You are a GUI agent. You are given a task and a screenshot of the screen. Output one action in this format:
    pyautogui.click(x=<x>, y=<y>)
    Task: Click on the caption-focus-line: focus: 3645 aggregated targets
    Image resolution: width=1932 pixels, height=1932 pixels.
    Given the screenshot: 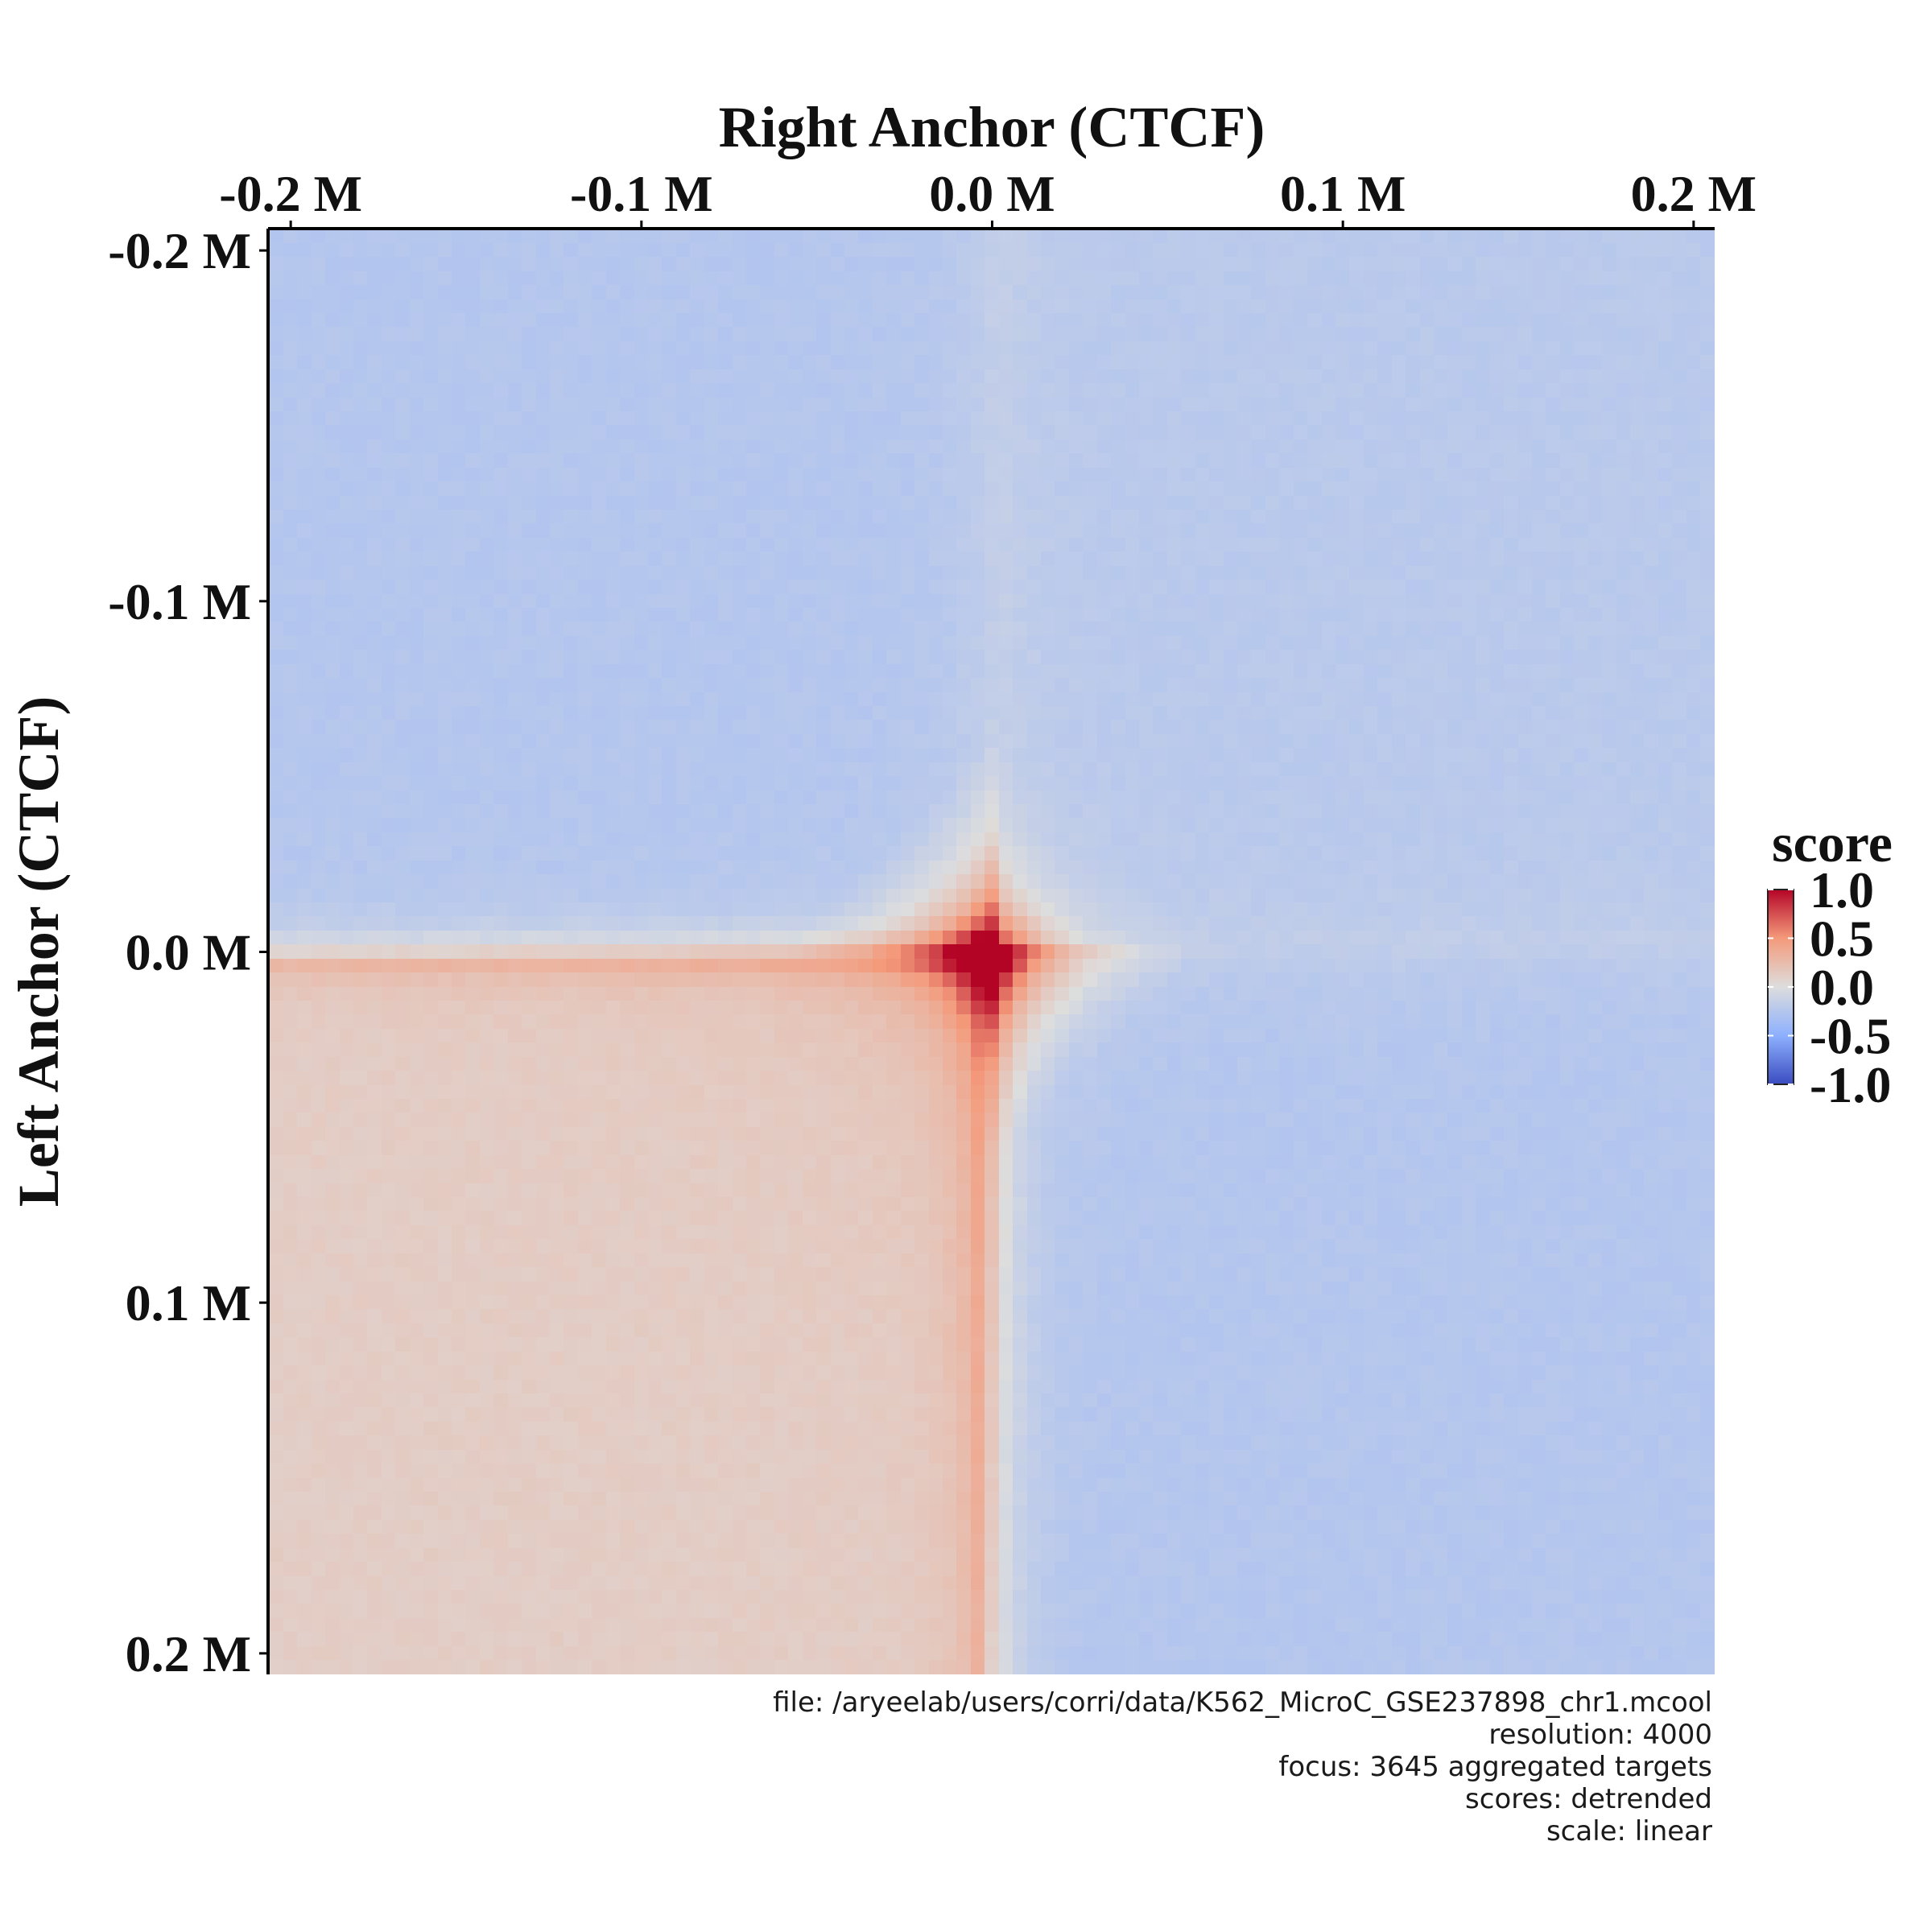 What is the action you would take?
    pyautogui.click(x=1495, y=1767)
    